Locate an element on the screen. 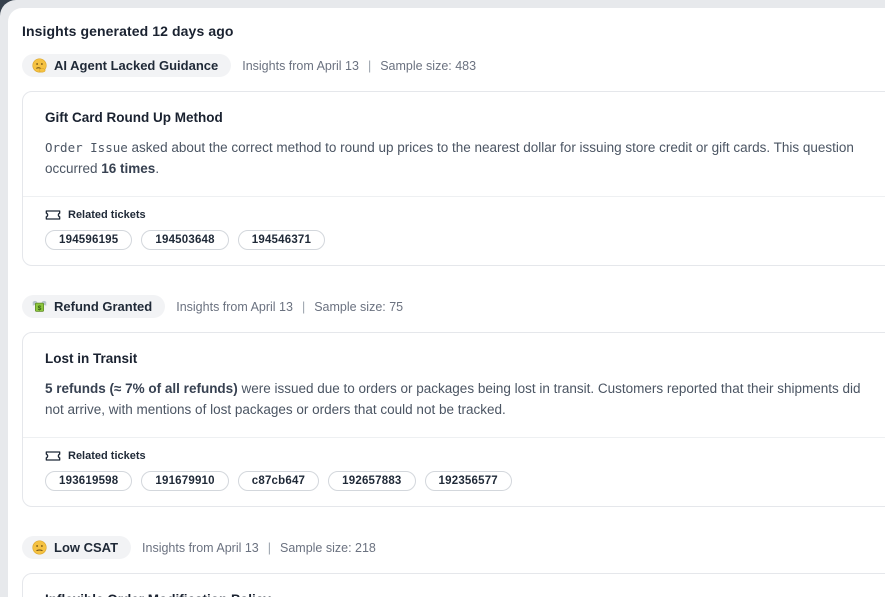 The width and height of the screenshot is (885, 597). topic-badge: AI Agent Lacked Guidance is located at coordinates (127, 65).